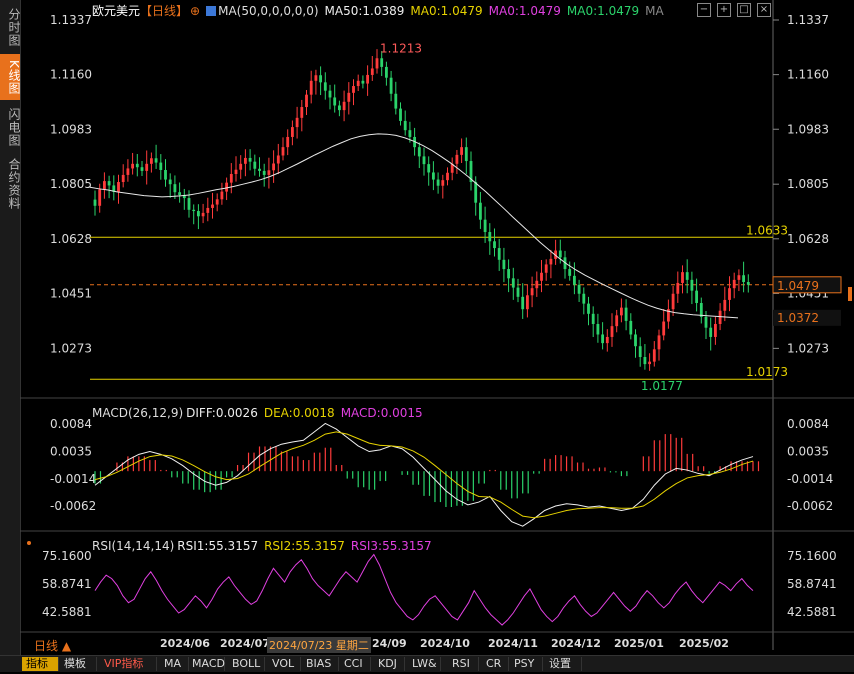 This screenshot has height=674, width=854. What do you see at coordinates (364, 11) in the screenshot?
I see `ma50-value: MA50:1.0389` at bounding box center [364, 11].